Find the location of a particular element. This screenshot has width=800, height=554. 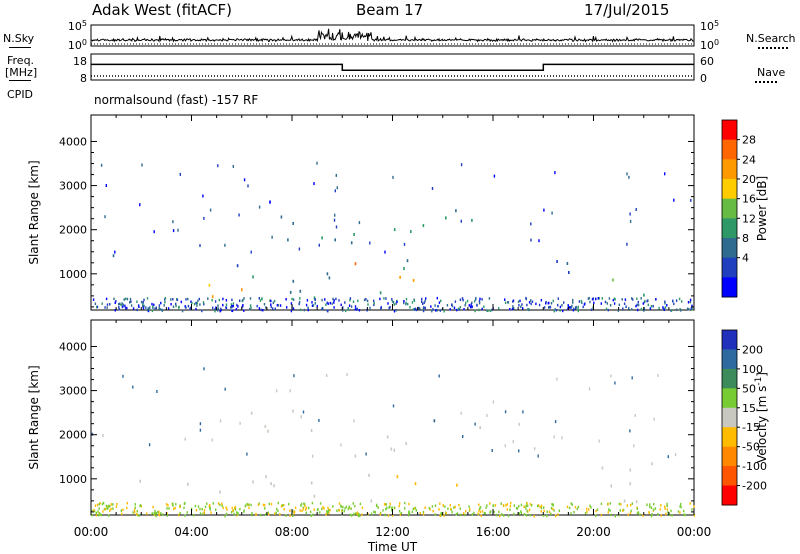

nsearch-label: N.Search is located at coordinates (771, 38).